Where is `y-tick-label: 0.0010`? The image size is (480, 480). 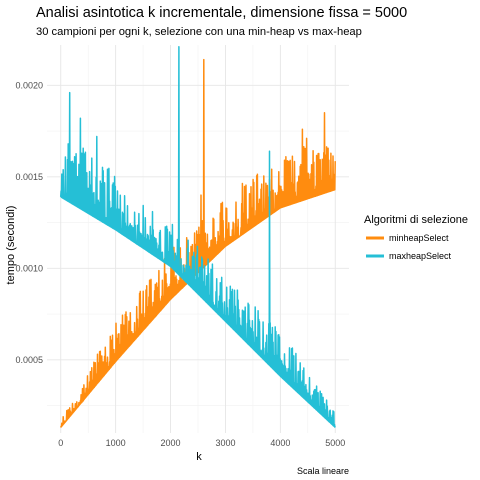
y-tick-label: 0.0010 is located at coordinates (29, 268).